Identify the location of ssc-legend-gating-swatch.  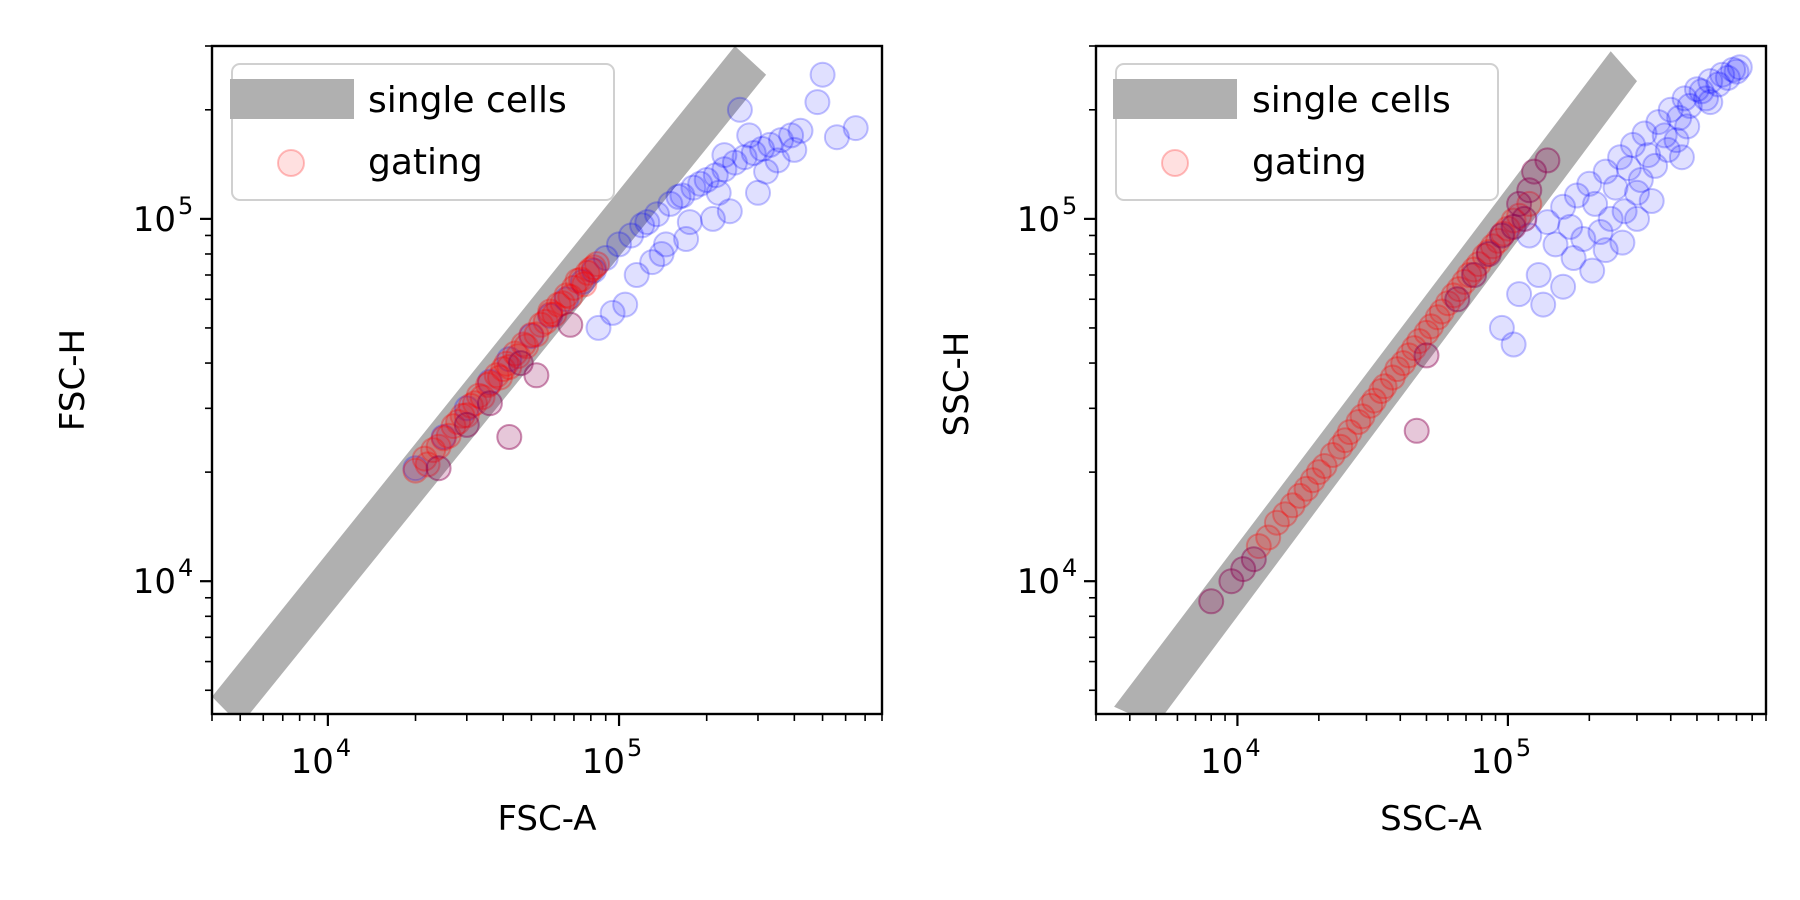
(1175, 163).